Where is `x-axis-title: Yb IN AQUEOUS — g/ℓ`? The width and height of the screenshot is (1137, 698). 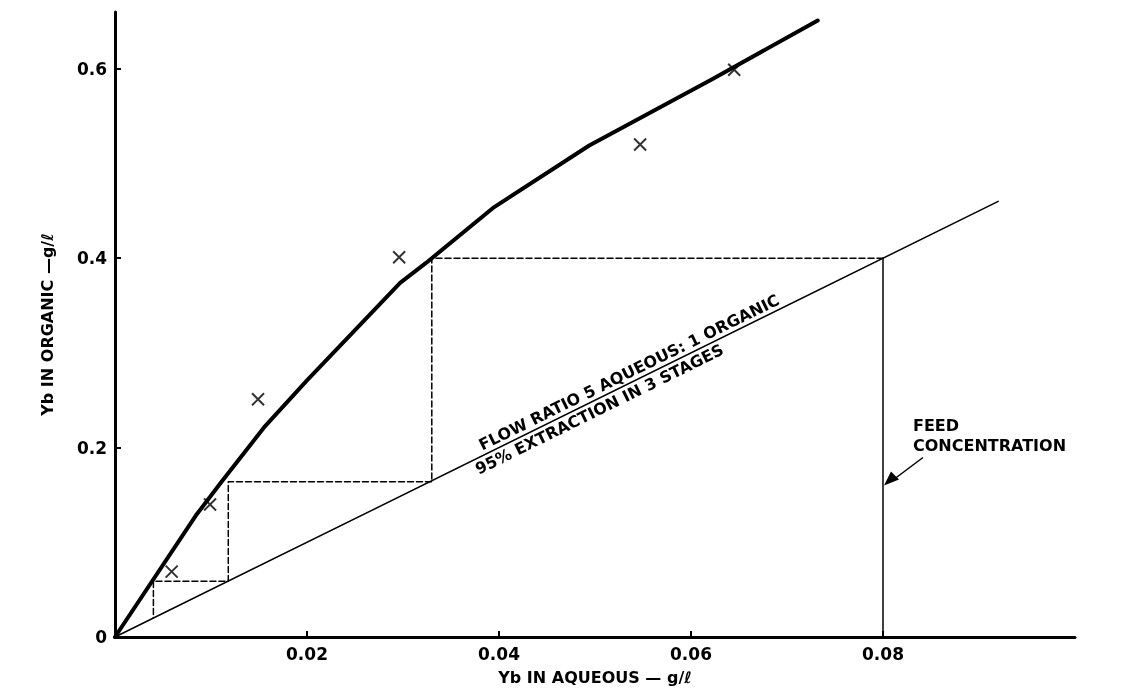
x-axis-title: Yb IN AQUEOUS — g/ℓ is located at coordinates (594, 677).